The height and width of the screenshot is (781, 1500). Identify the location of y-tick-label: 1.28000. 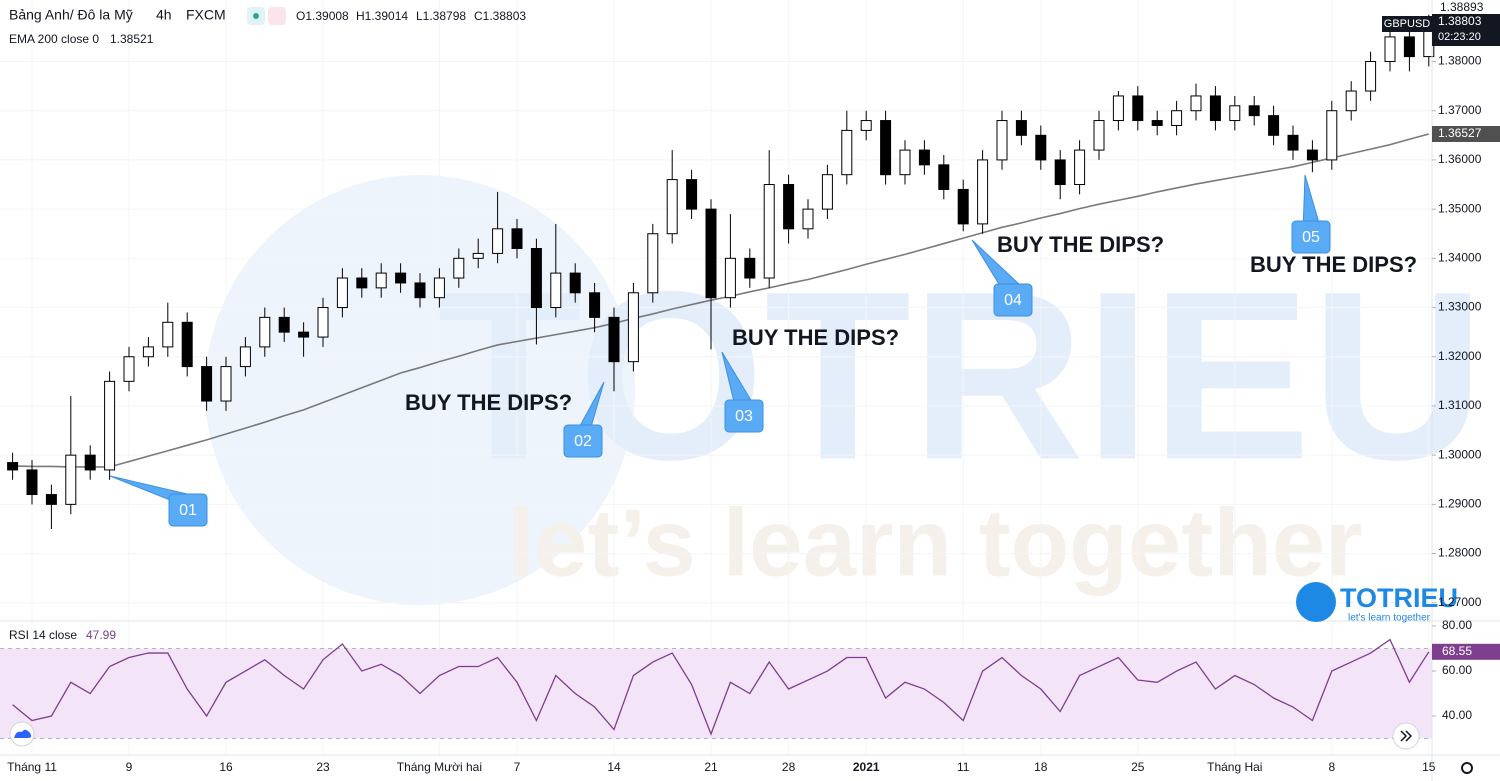
(1460, 553).